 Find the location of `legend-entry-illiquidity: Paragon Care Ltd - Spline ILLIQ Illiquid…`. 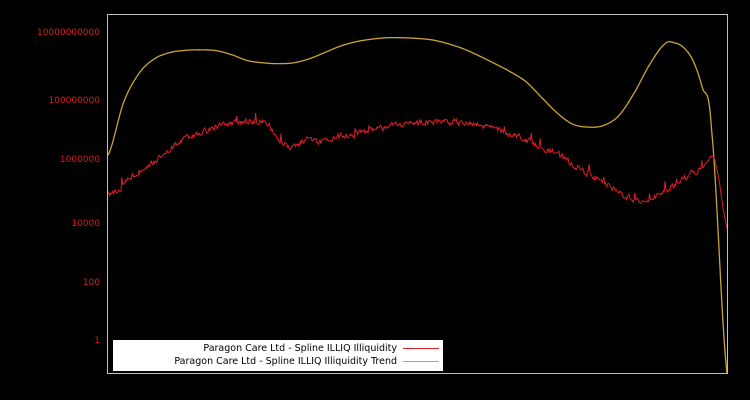

legend-entry-illiquidity: Paragon Care Ltd - Spline ILLIQ Illiquid… is located at coordinates (278, 348).